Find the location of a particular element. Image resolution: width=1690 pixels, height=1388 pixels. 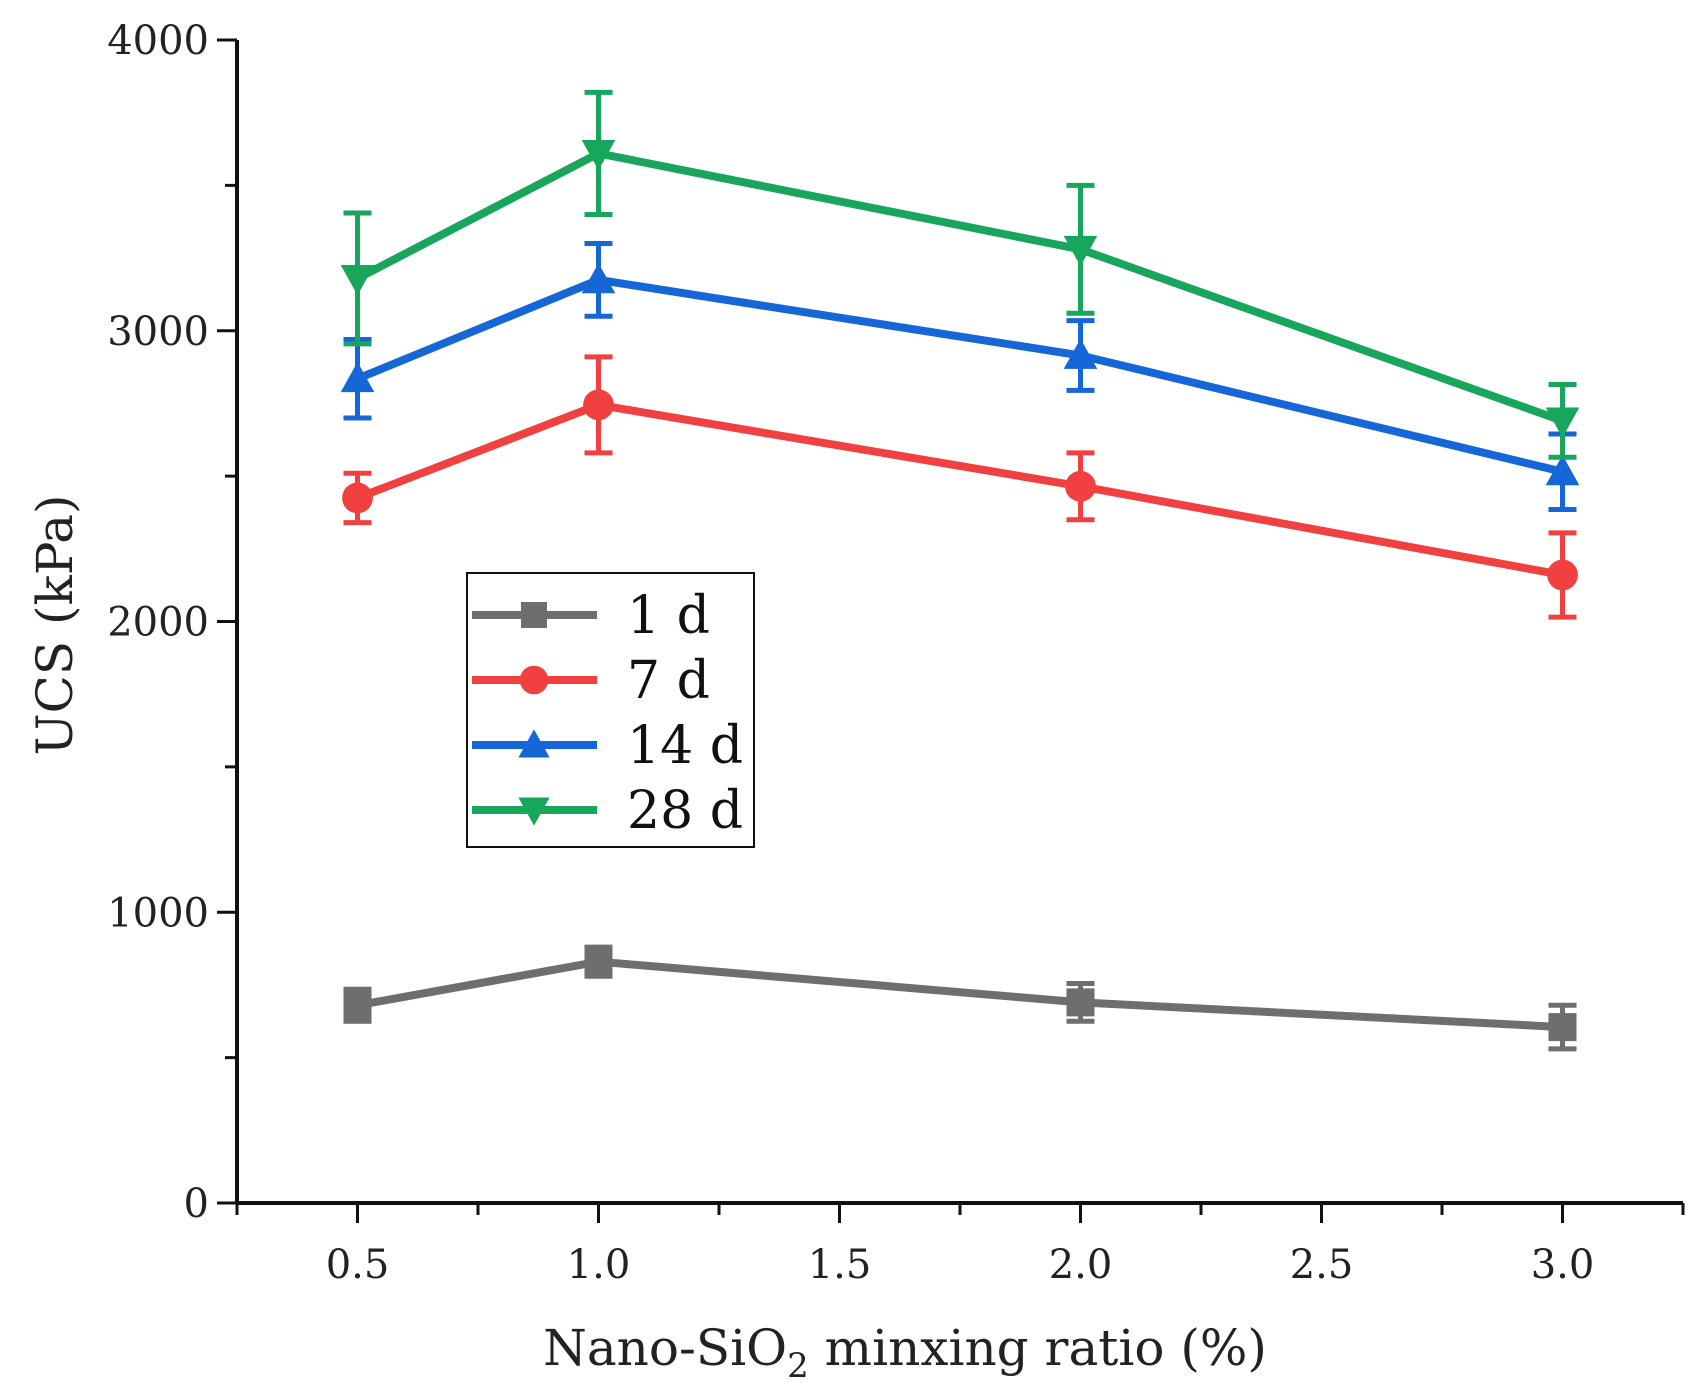

legend-label: 7 d is located at coordinates (668, 681).